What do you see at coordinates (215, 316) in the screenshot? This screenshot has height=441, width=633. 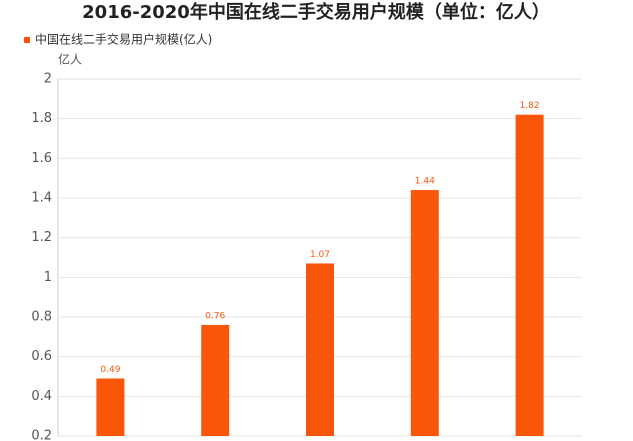 I see `value-label: 0.76` at bounding box center [215, 316].